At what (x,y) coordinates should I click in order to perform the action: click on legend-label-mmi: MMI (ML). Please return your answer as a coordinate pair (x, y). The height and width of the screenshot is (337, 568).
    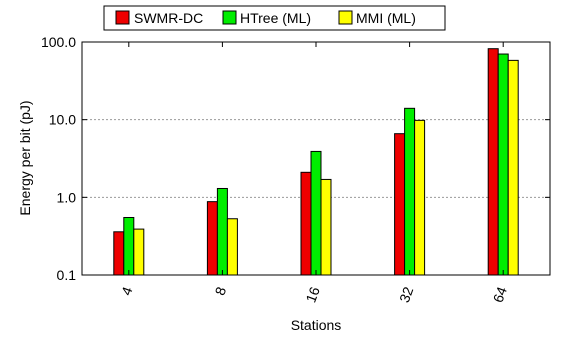
    Looking at the image, I should click on (386, 18).